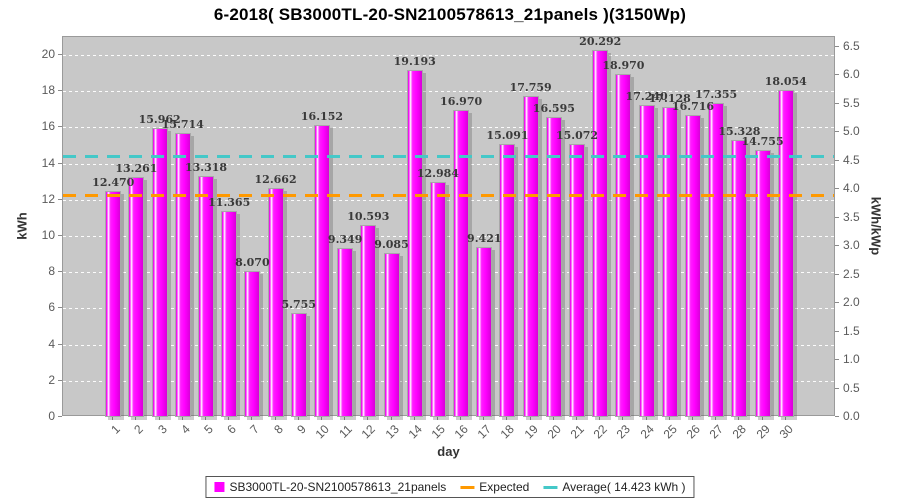 The height and width of the screenshot is (500, 900). I want to click on x-tick-label: 27, so click(716, 432).